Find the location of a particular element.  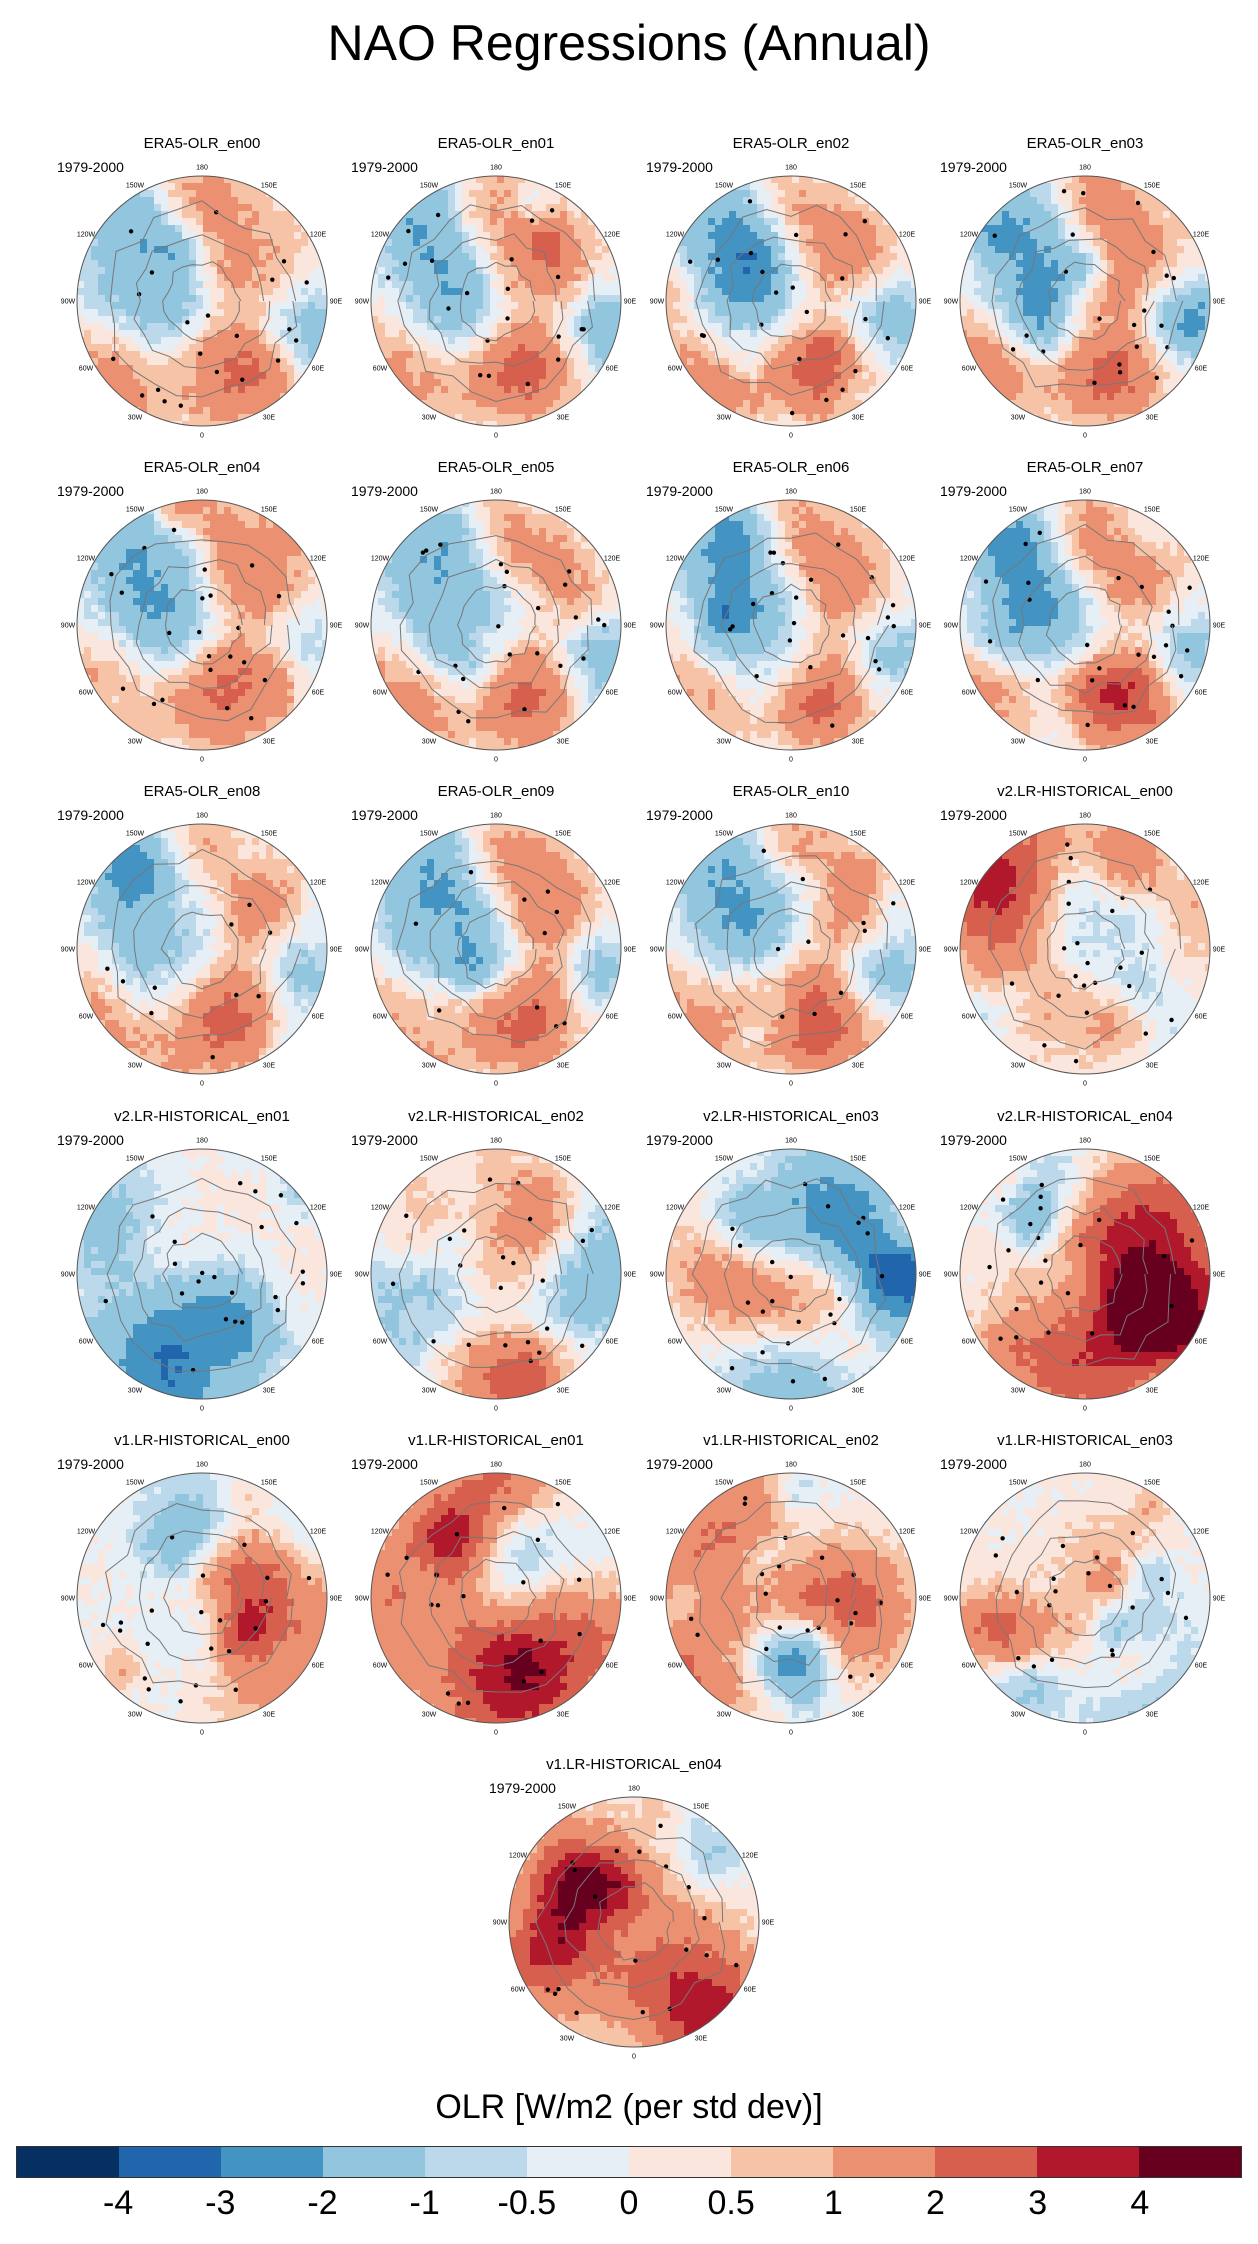

panel-title: v1.LR-HISTORICAL_en02 is located at coordinates (791, 1440).